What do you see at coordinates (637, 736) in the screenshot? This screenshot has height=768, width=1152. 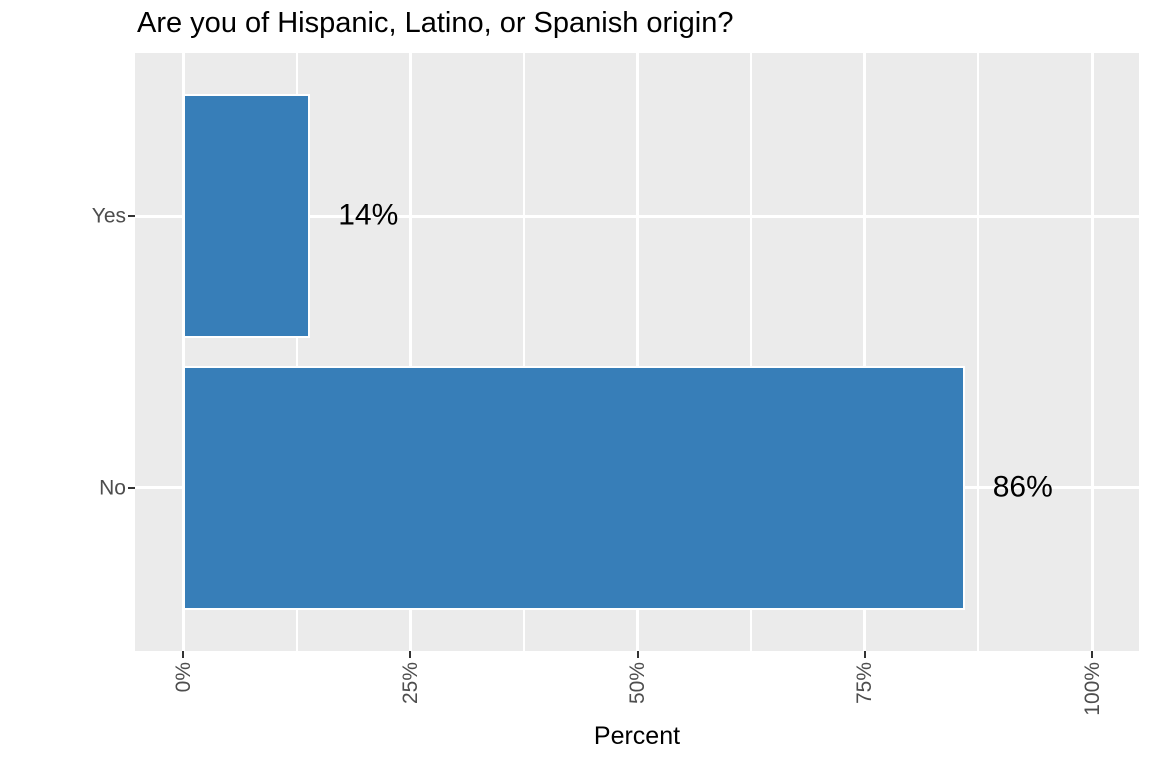 I see `x-axis-title: Percent` at bounding box center [637, 736].